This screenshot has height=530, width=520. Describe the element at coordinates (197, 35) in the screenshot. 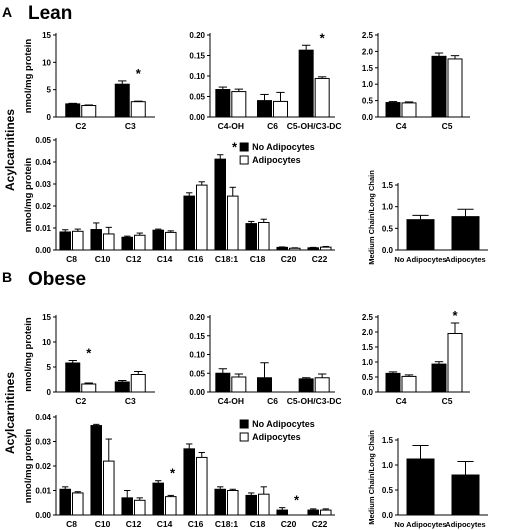

I see `y-tick-label: 0.20` at that location.